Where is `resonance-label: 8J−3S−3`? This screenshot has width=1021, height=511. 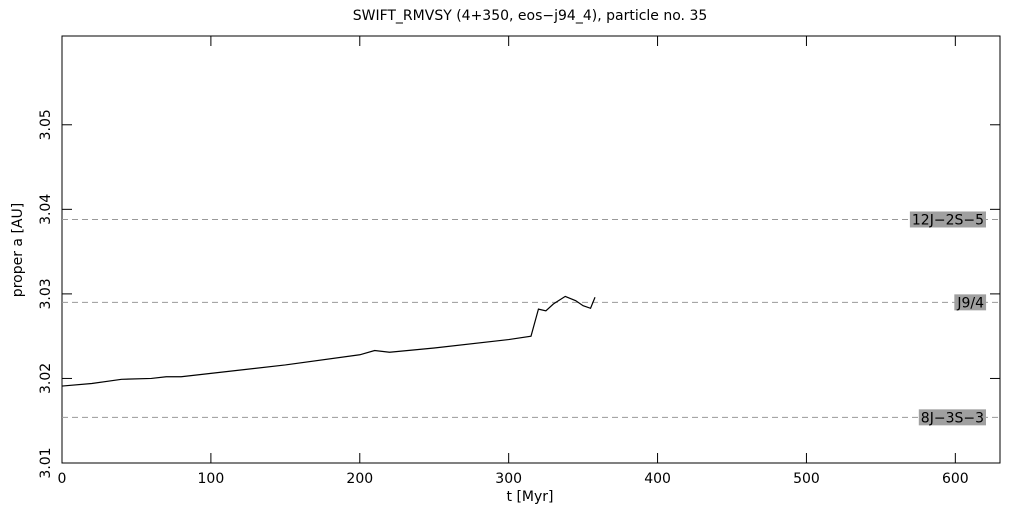 resonance-label: 8J−3S−3 is located at coordinates (952, 418).